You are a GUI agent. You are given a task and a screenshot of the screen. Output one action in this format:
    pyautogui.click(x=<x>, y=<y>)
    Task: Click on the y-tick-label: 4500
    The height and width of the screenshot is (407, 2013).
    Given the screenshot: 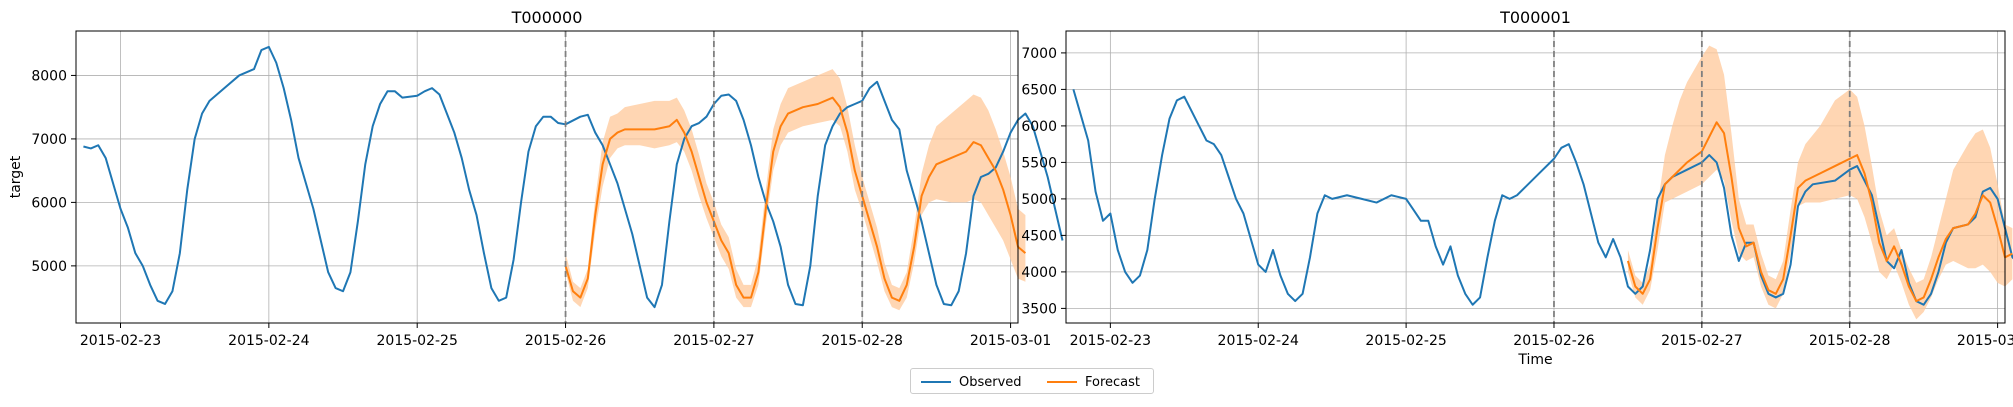 What is the action you would take?
    pyautogui.click(x=1039, y=236)
    